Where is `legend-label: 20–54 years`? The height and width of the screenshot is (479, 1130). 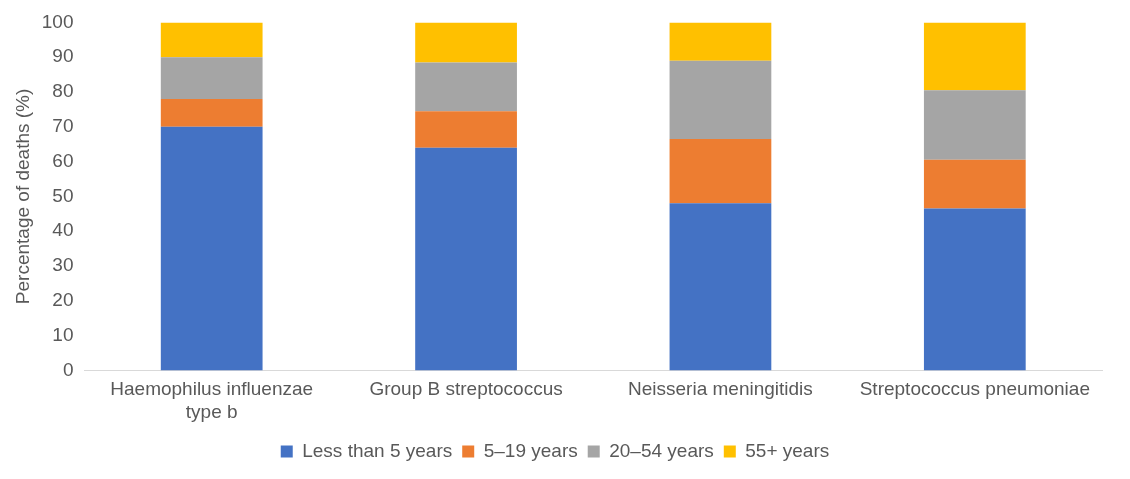 legend-label: 20–54 years is located at coordinates (661, 450).